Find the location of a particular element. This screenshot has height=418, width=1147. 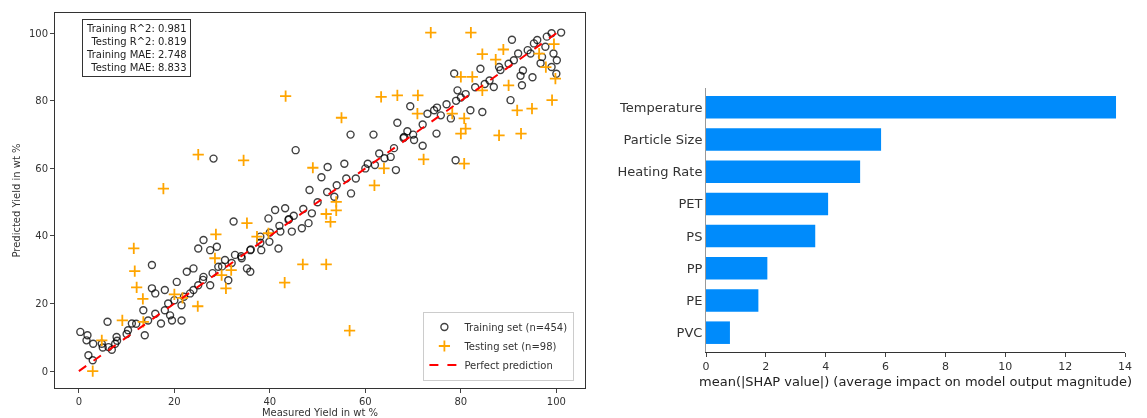

y-tick-label: Temperature is located at coordinates (661, 107).